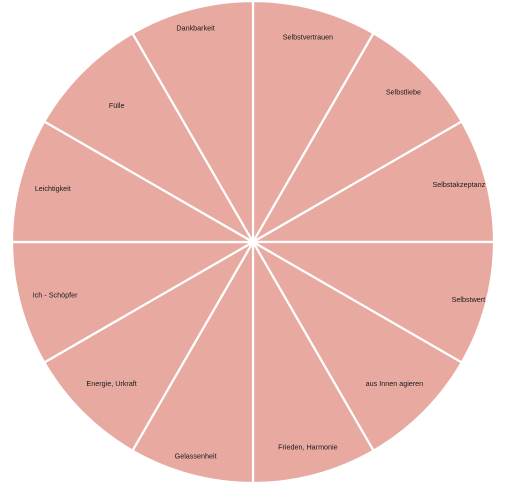 The height and width of the screenshot is (489, 510). What do you see at coordinates (117, 105) in the screenshot?
I see `segment-label-fuelle: Fülle` at bounding box center [117, 105].